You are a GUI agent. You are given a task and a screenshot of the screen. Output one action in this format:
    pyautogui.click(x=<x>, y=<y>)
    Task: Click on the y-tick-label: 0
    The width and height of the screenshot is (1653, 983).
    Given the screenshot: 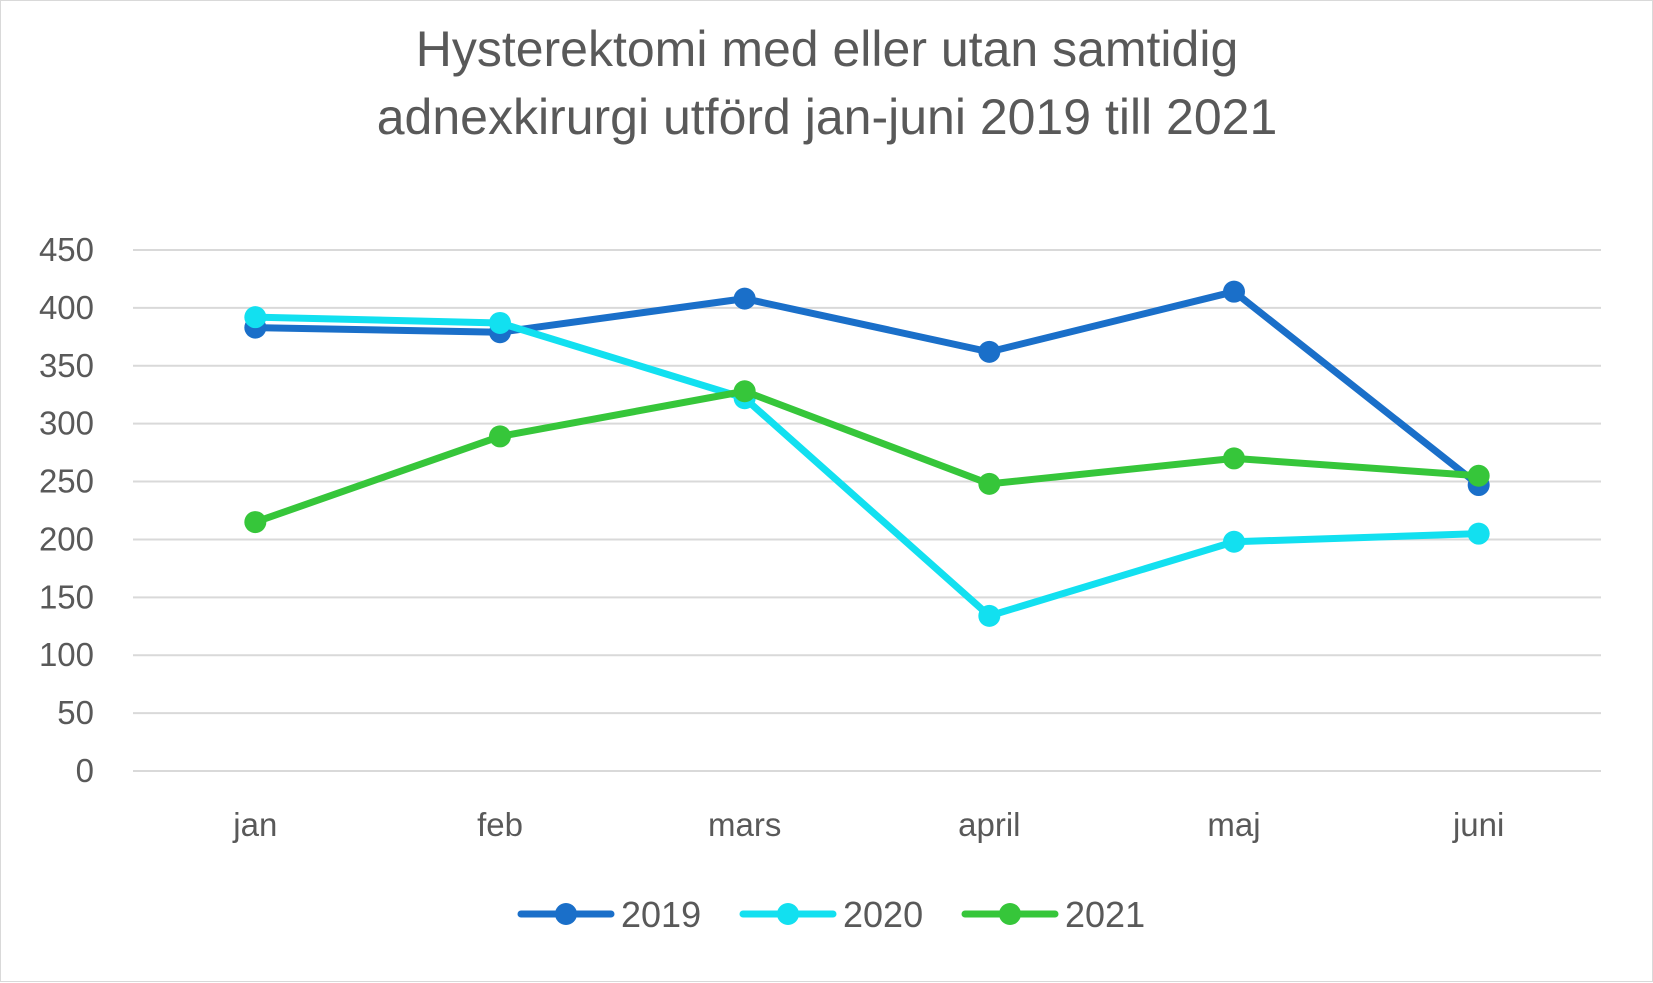 What is the action you would take?
    pyautogui.click(x=85, y=770)
    